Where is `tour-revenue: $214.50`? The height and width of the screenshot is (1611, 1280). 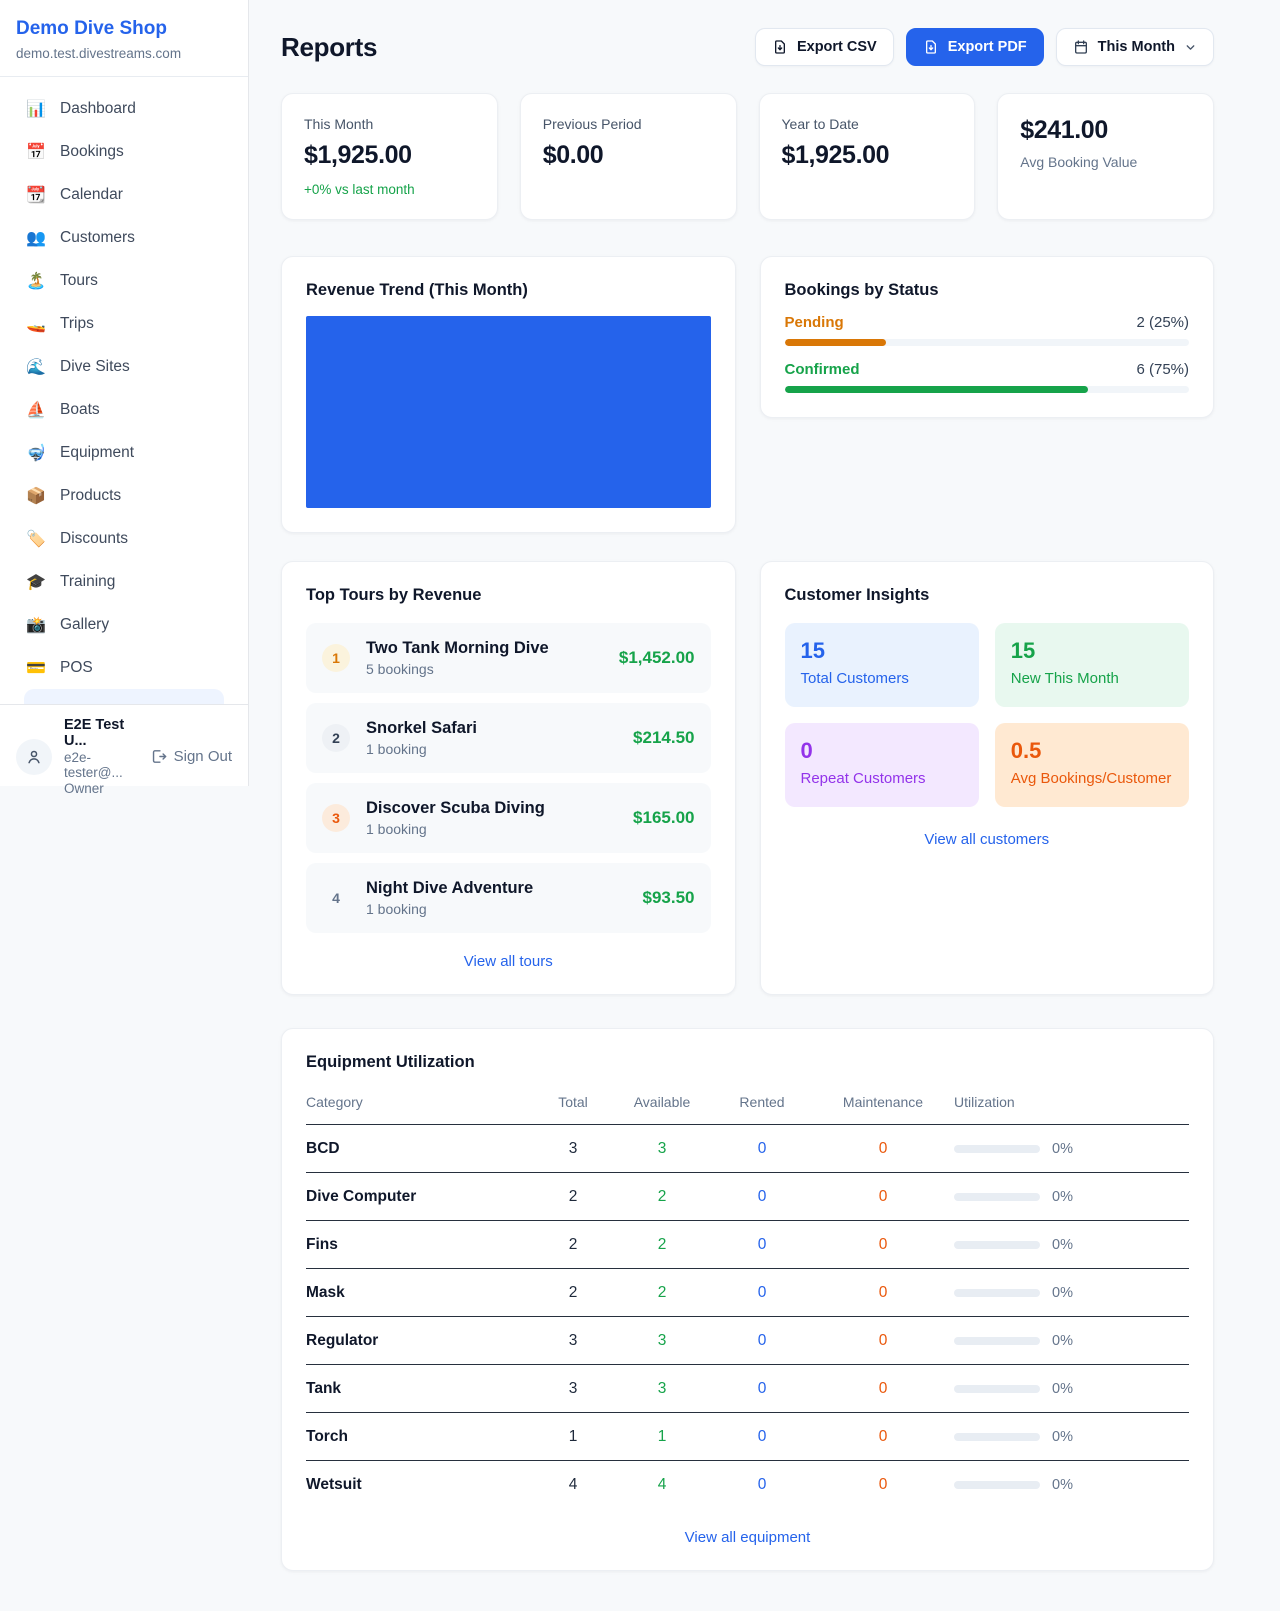 tour-revenue: $214.50 is located at coordinates (664, 737).